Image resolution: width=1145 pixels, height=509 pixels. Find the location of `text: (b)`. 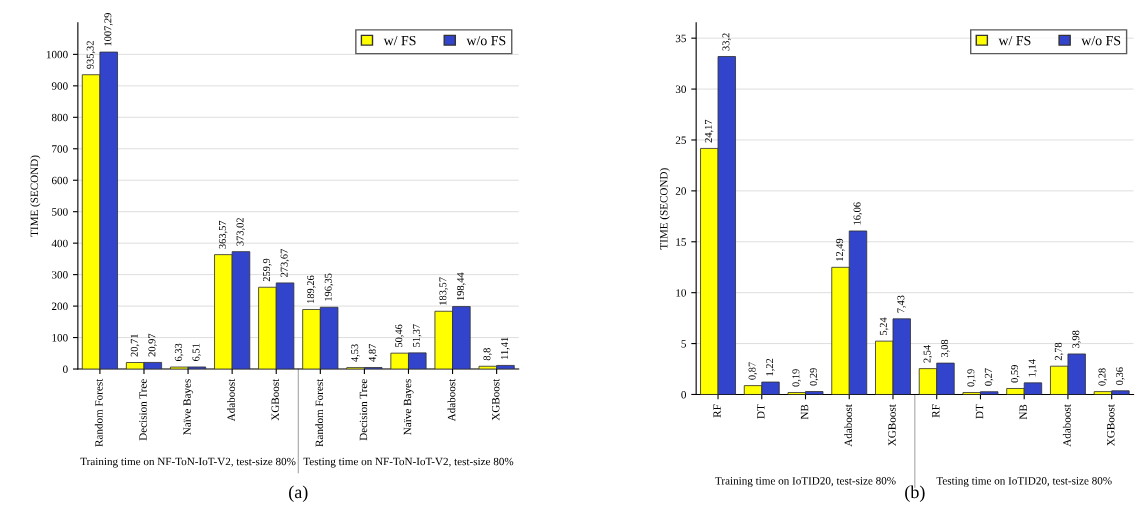

text: (b) is located at coordinates (915, 493).